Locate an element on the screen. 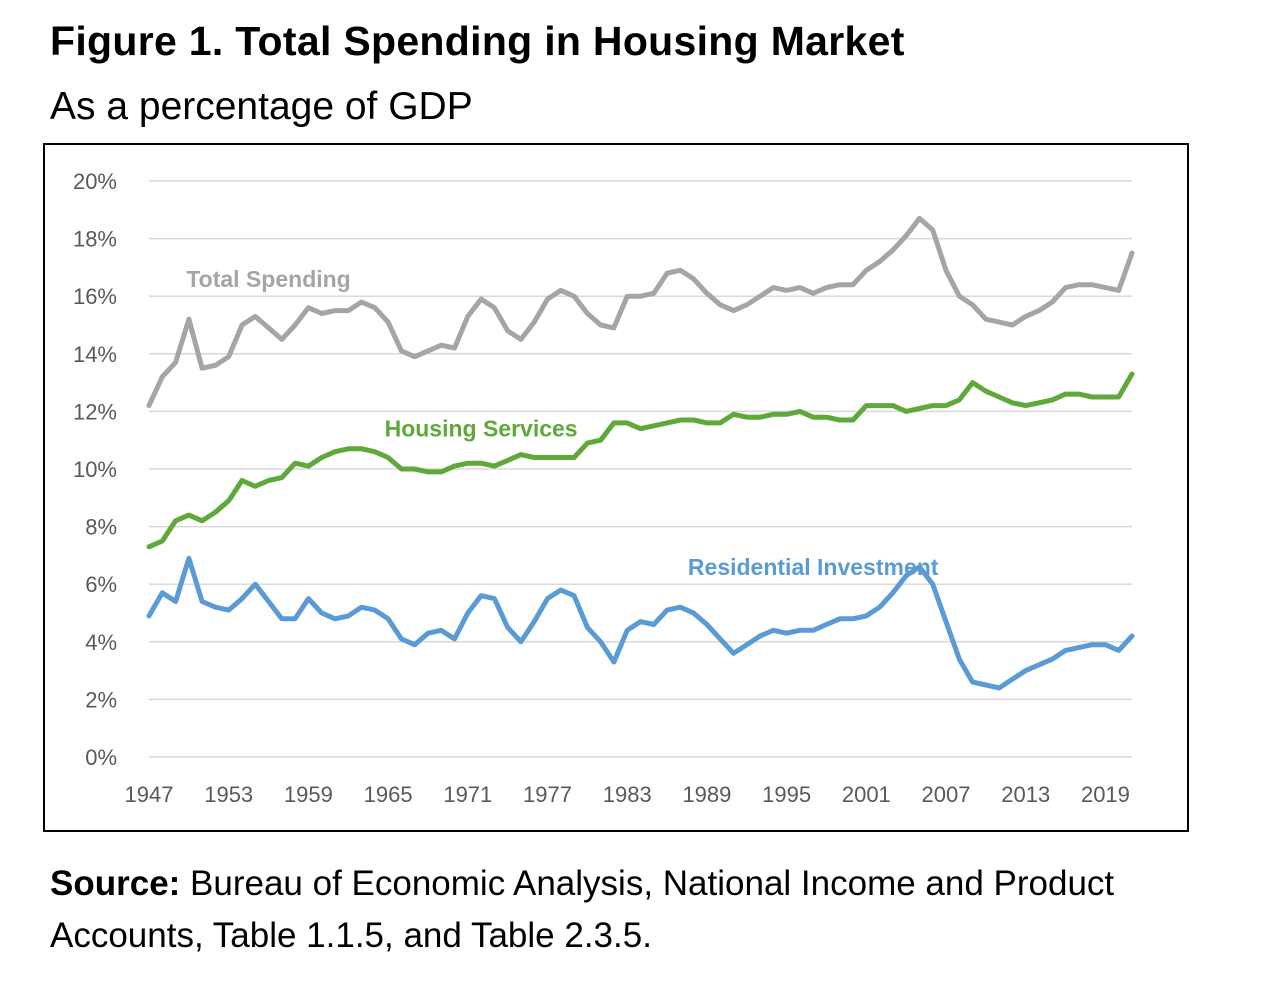  y-tick-label: 18% is located at coordinates (95, 239).